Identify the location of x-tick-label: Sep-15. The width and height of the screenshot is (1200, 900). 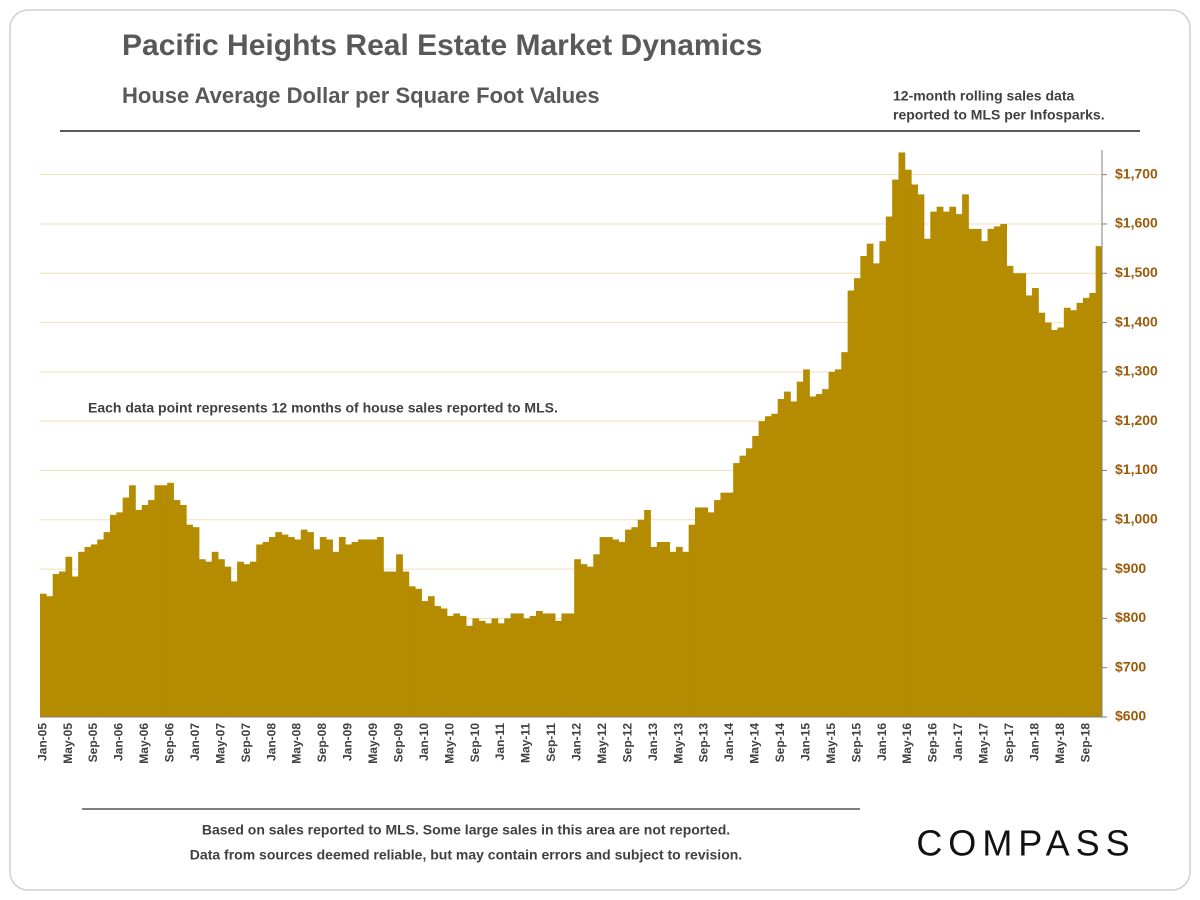
(856, 743).